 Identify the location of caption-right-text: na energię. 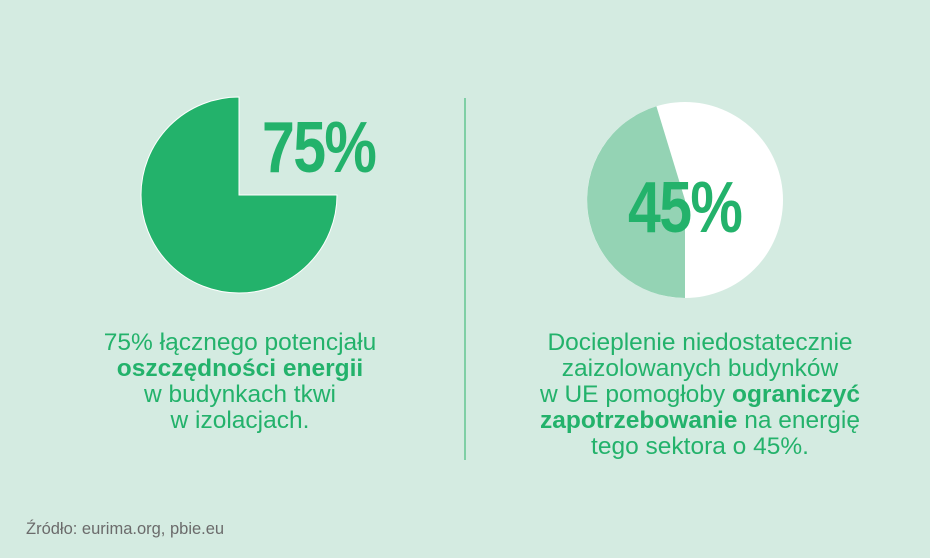
(798, 420).